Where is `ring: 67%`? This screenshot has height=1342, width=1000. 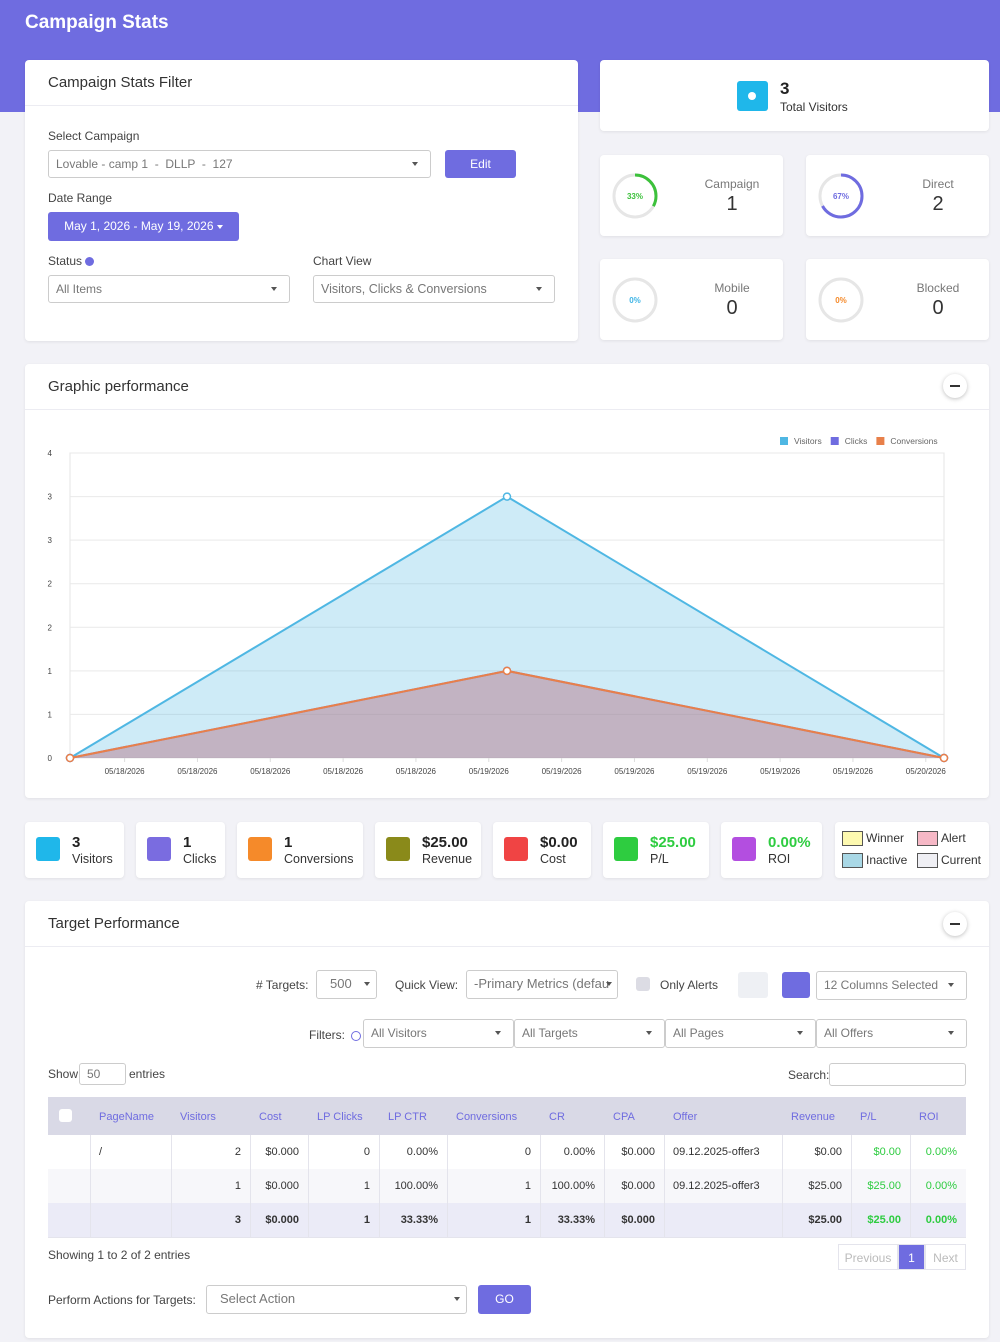 ring: 67% is located at coordinates (841, 196).